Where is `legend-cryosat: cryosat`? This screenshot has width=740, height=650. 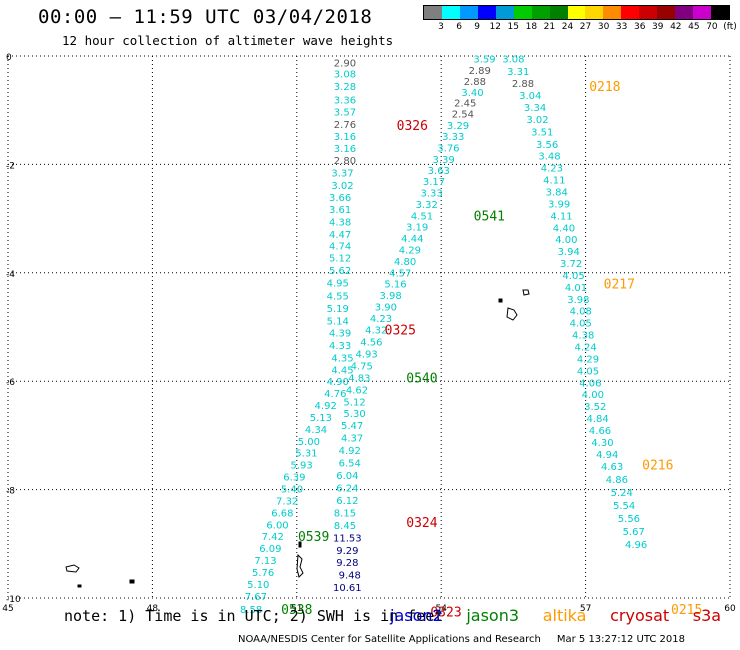 legend-cryosat: cryosat is located at coordinates (640, 615).